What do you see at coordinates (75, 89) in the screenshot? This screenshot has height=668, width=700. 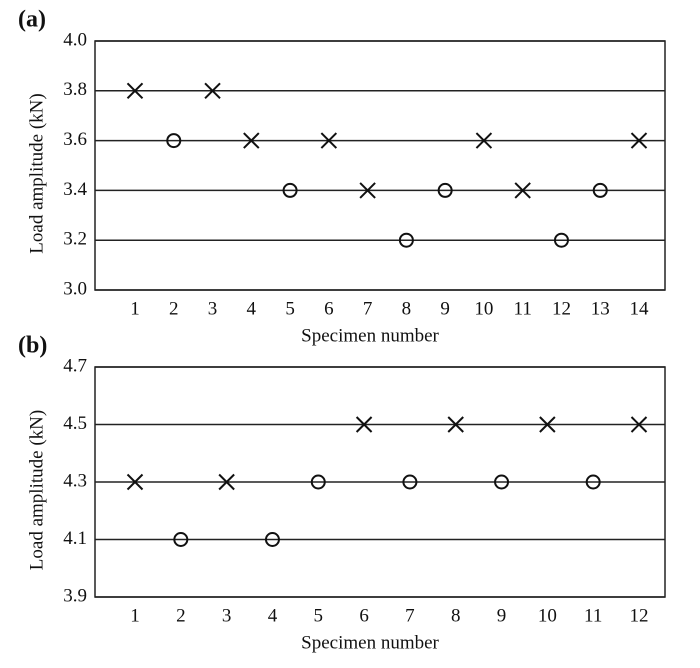 I see `y-tick-label: 3.8` at bounding box center [75, 89].